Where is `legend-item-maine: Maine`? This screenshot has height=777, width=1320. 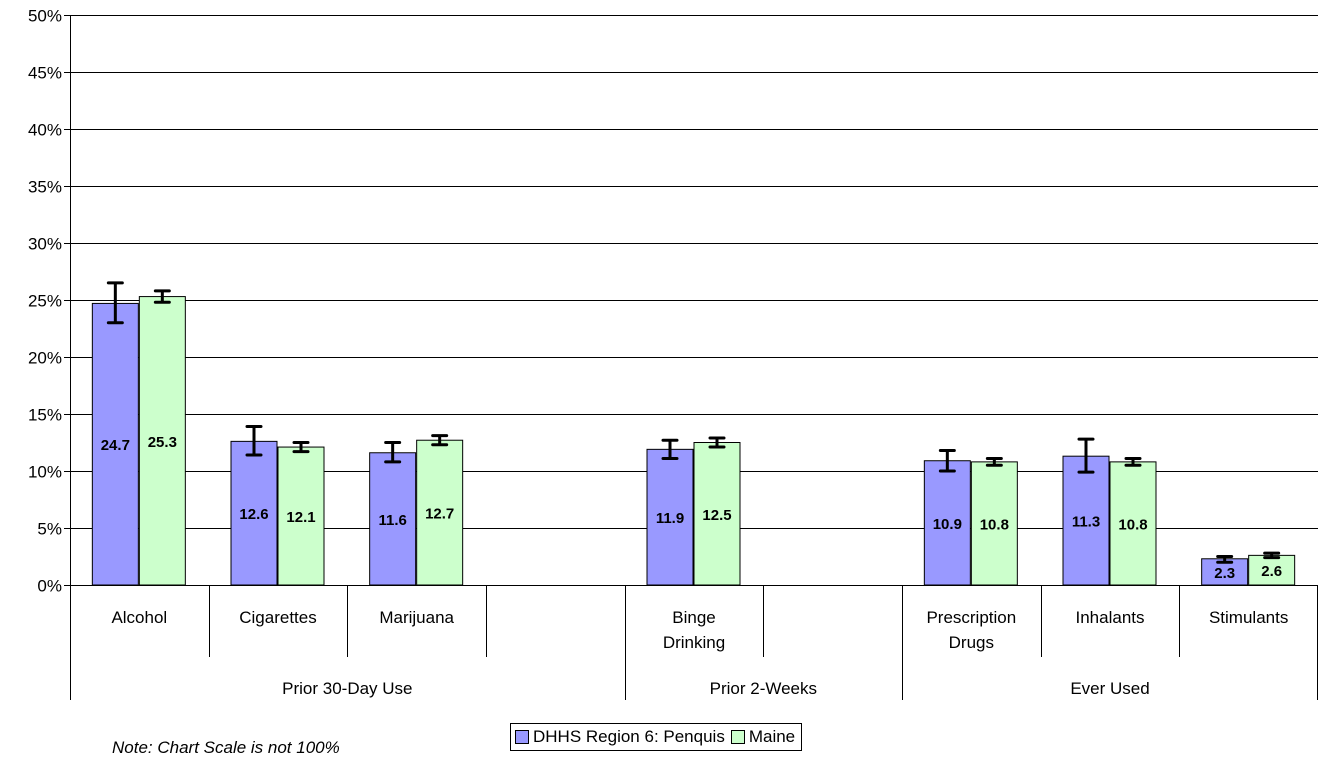 legend-item-maine: Maine is located at coordinates (763, 737).